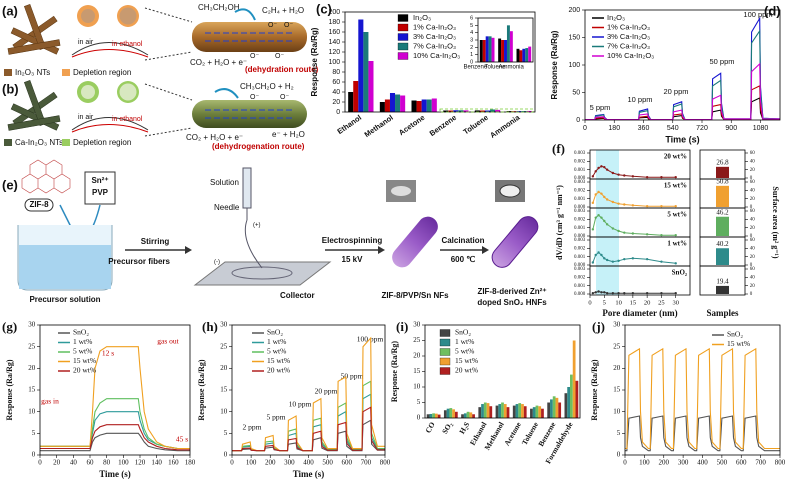 The image size is (787, 484). What do you see at coordinates (600, 107) in the screenshot?
I see `annotation: 5 ppm` at bounding box center [600, 107].